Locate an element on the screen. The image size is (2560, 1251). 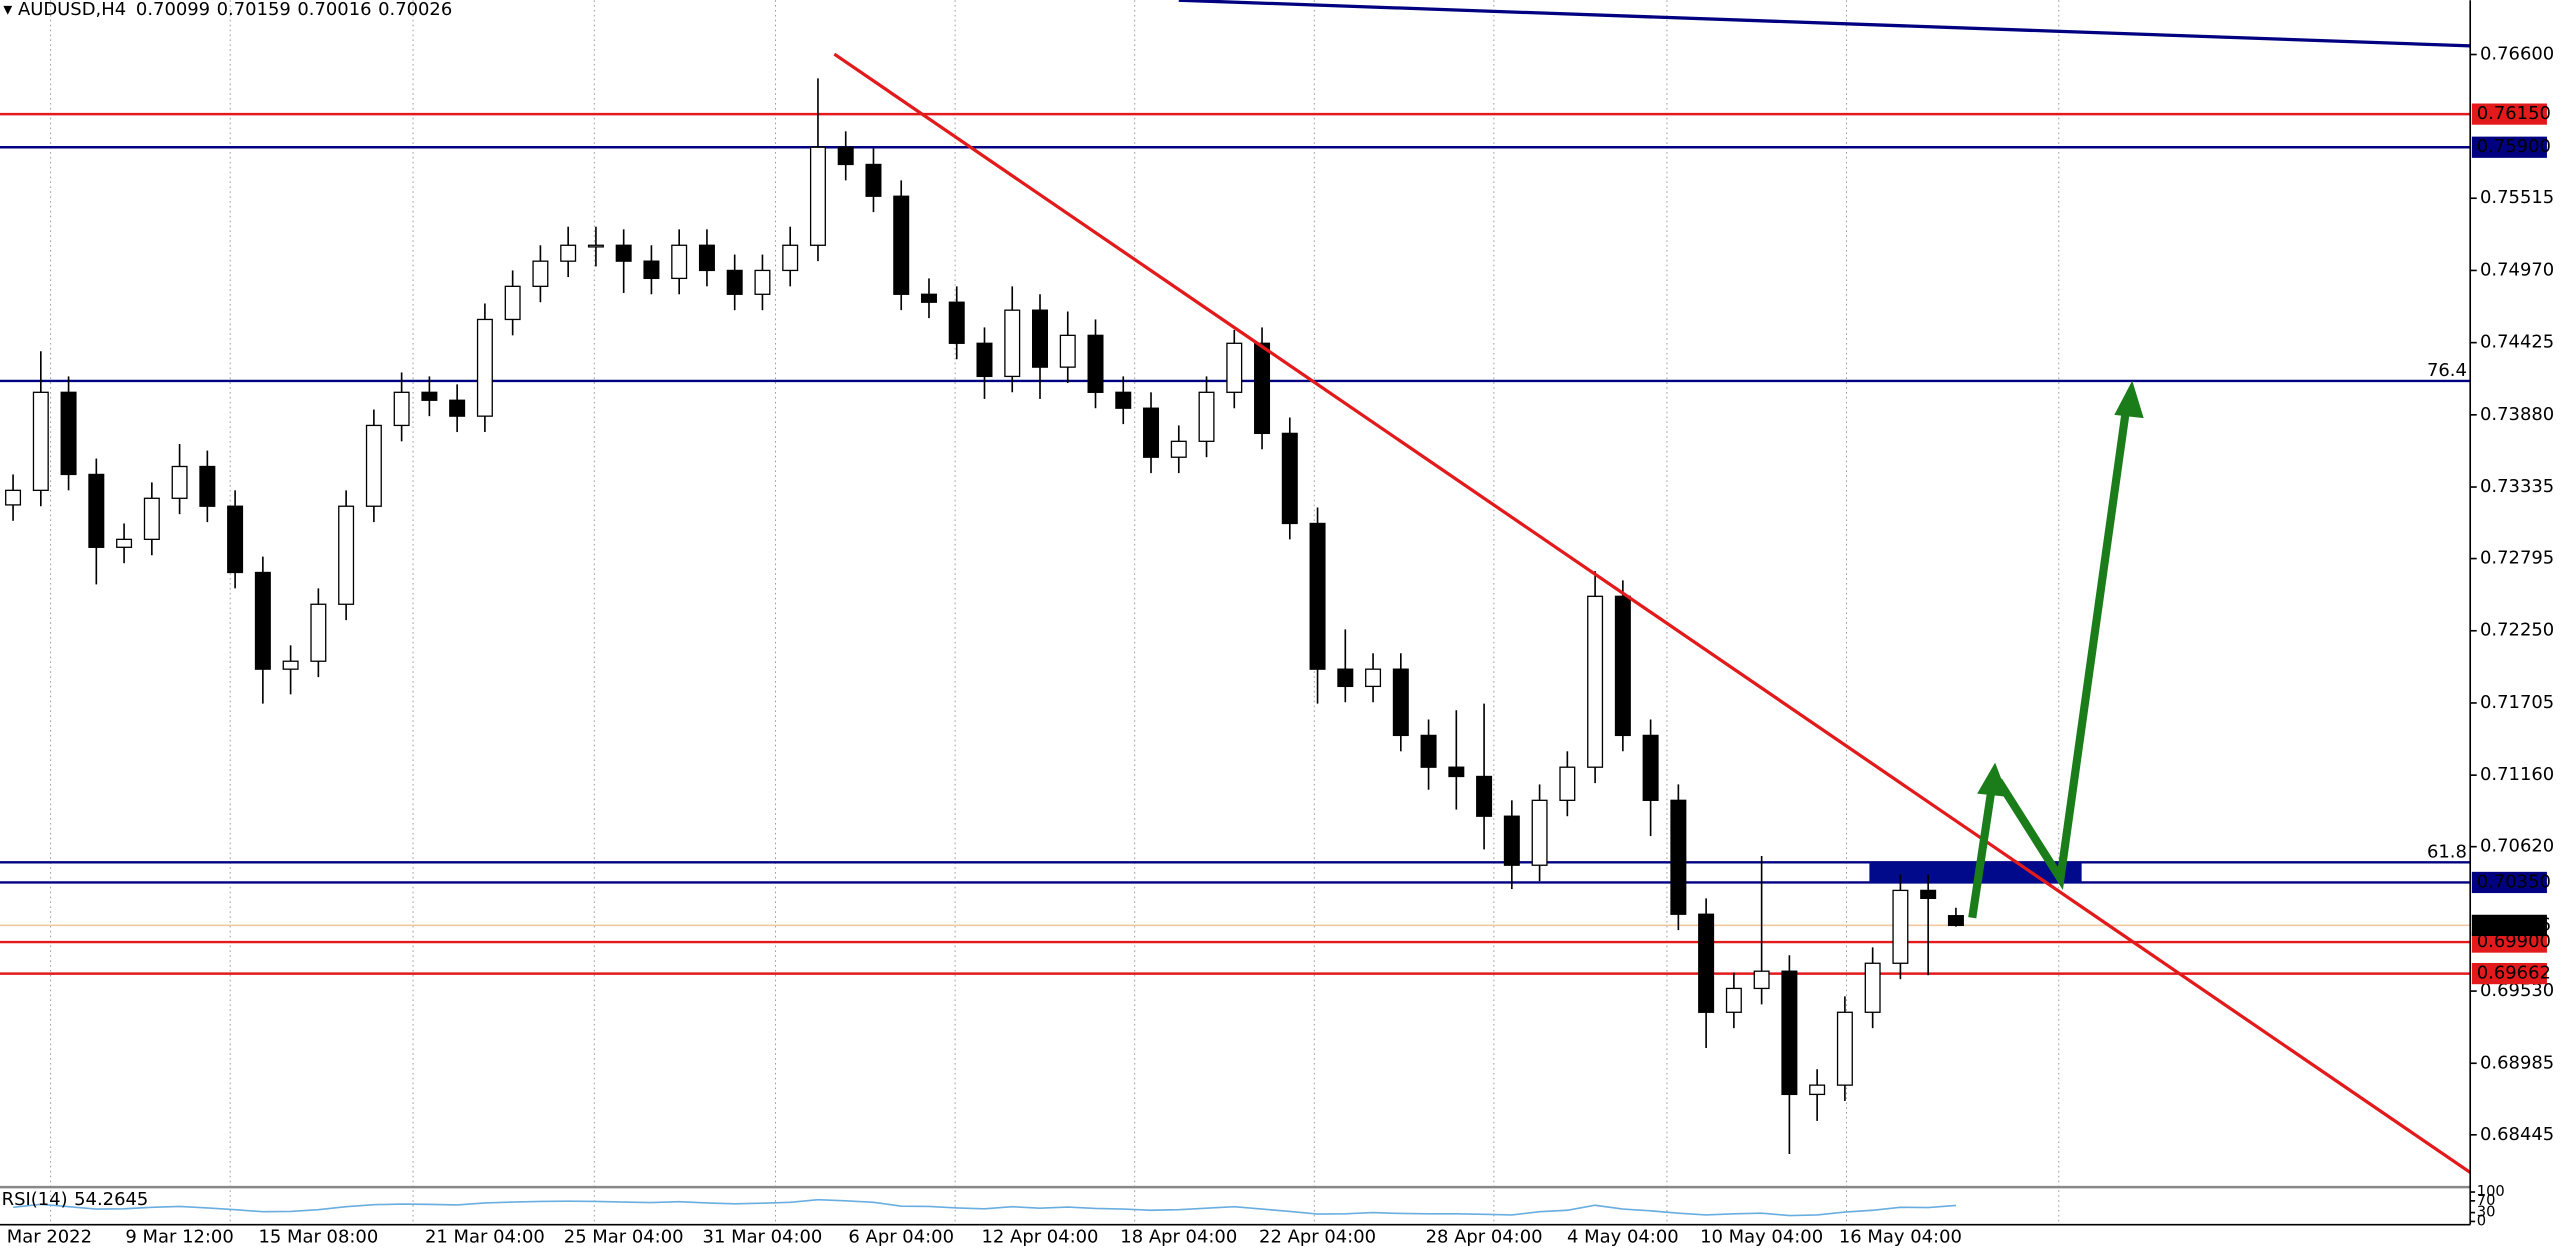
y-tick-label: 0.73335 is located at coordinates (2517, 486).